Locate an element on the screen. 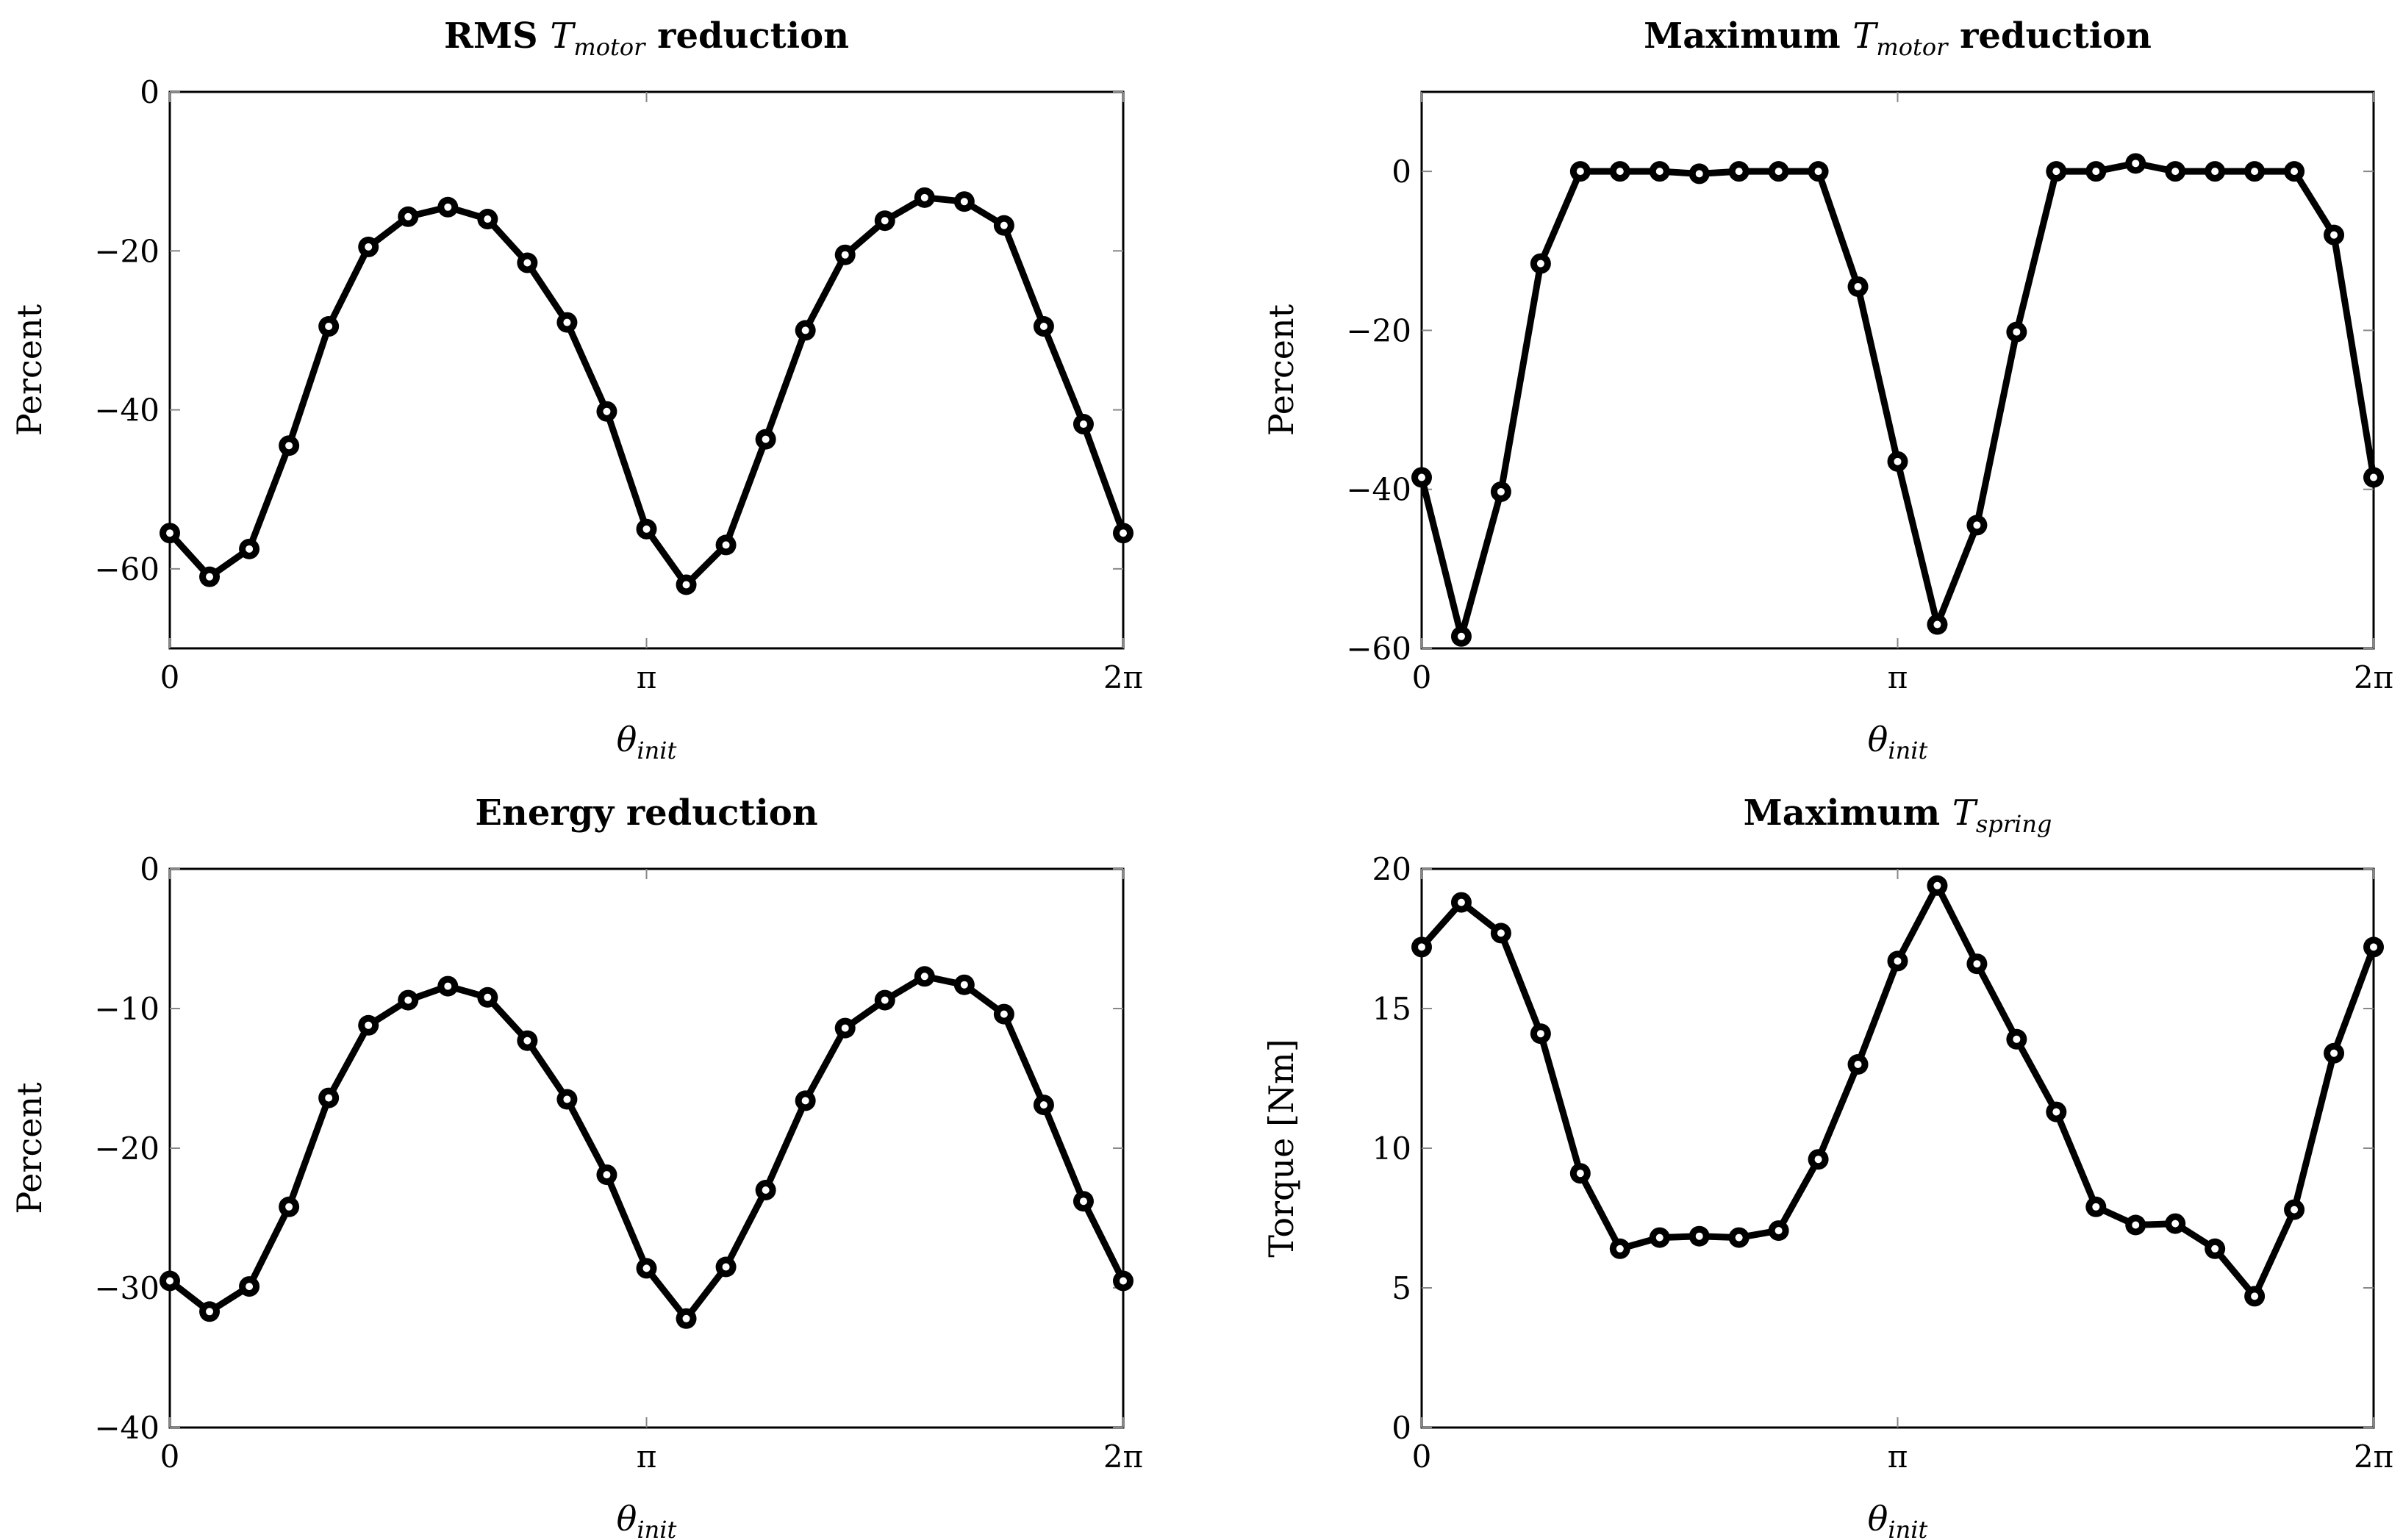 This screenshot has height=1540, width=2403. y-tick-label: 10 is located at coordinates (1391, 1149).